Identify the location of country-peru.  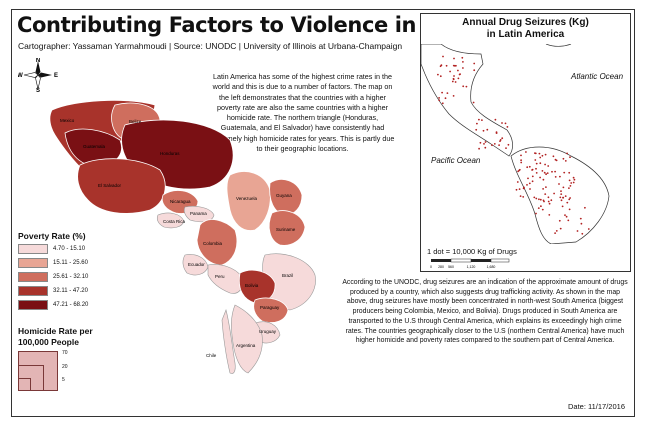
(225, 279).